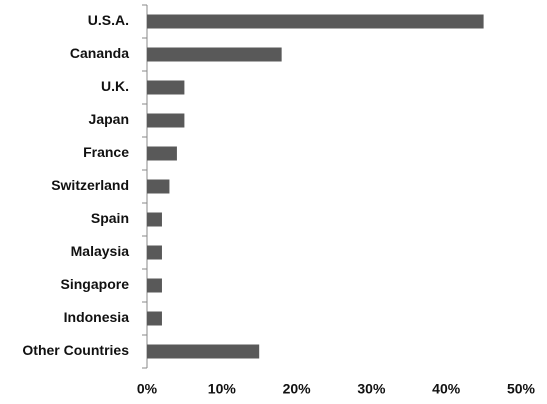  What do you see at coordinates (115, 86) in the screenshot?
I see `y-tick-label: U.K.` at bounding box center [115, 86].